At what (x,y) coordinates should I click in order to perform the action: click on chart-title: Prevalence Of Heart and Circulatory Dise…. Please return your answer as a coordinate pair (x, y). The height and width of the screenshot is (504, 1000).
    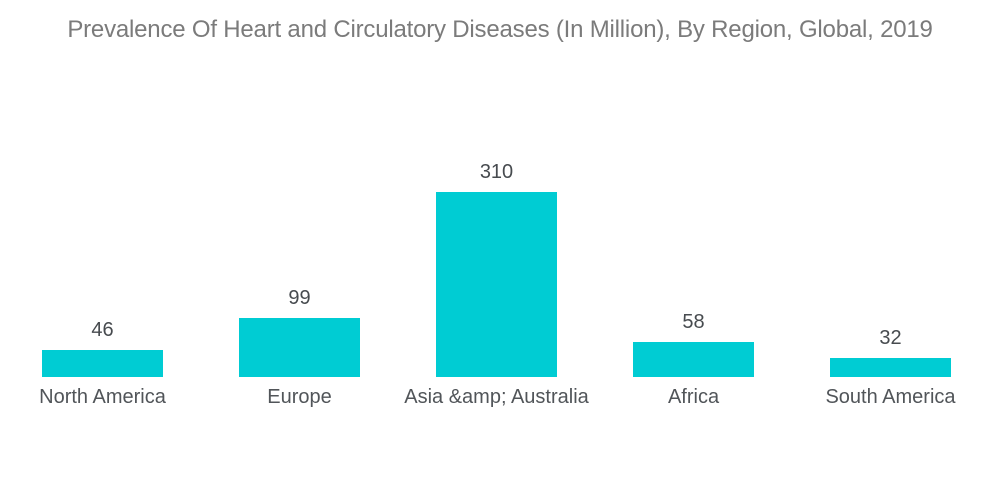
    Looking at the image, I should click on (500, 29).